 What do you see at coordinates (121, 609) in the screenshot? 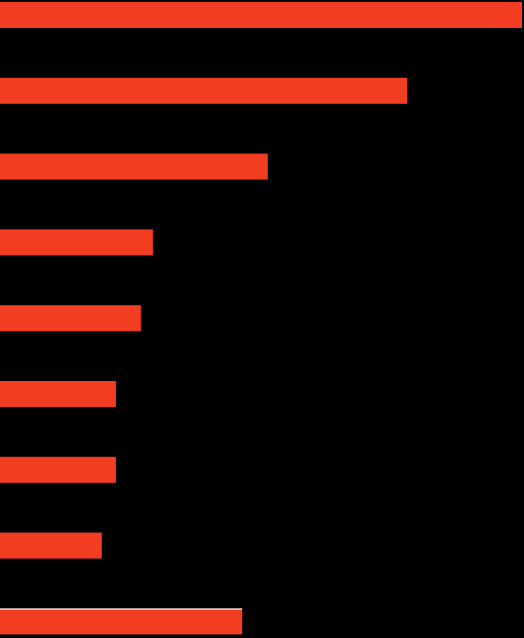
I see `bar-9-highlight-edge` at bounding box center [121, 609].